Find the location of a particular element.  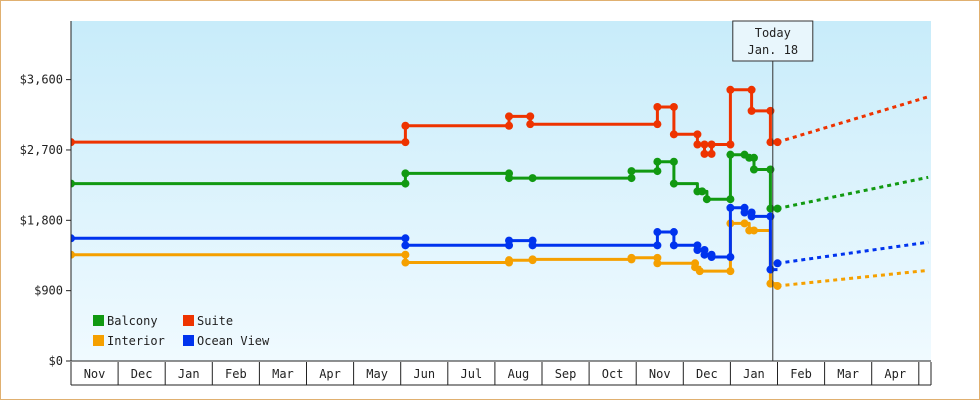

legend-item-ocean-view: Ocean View is located at coordinates (226, 341).